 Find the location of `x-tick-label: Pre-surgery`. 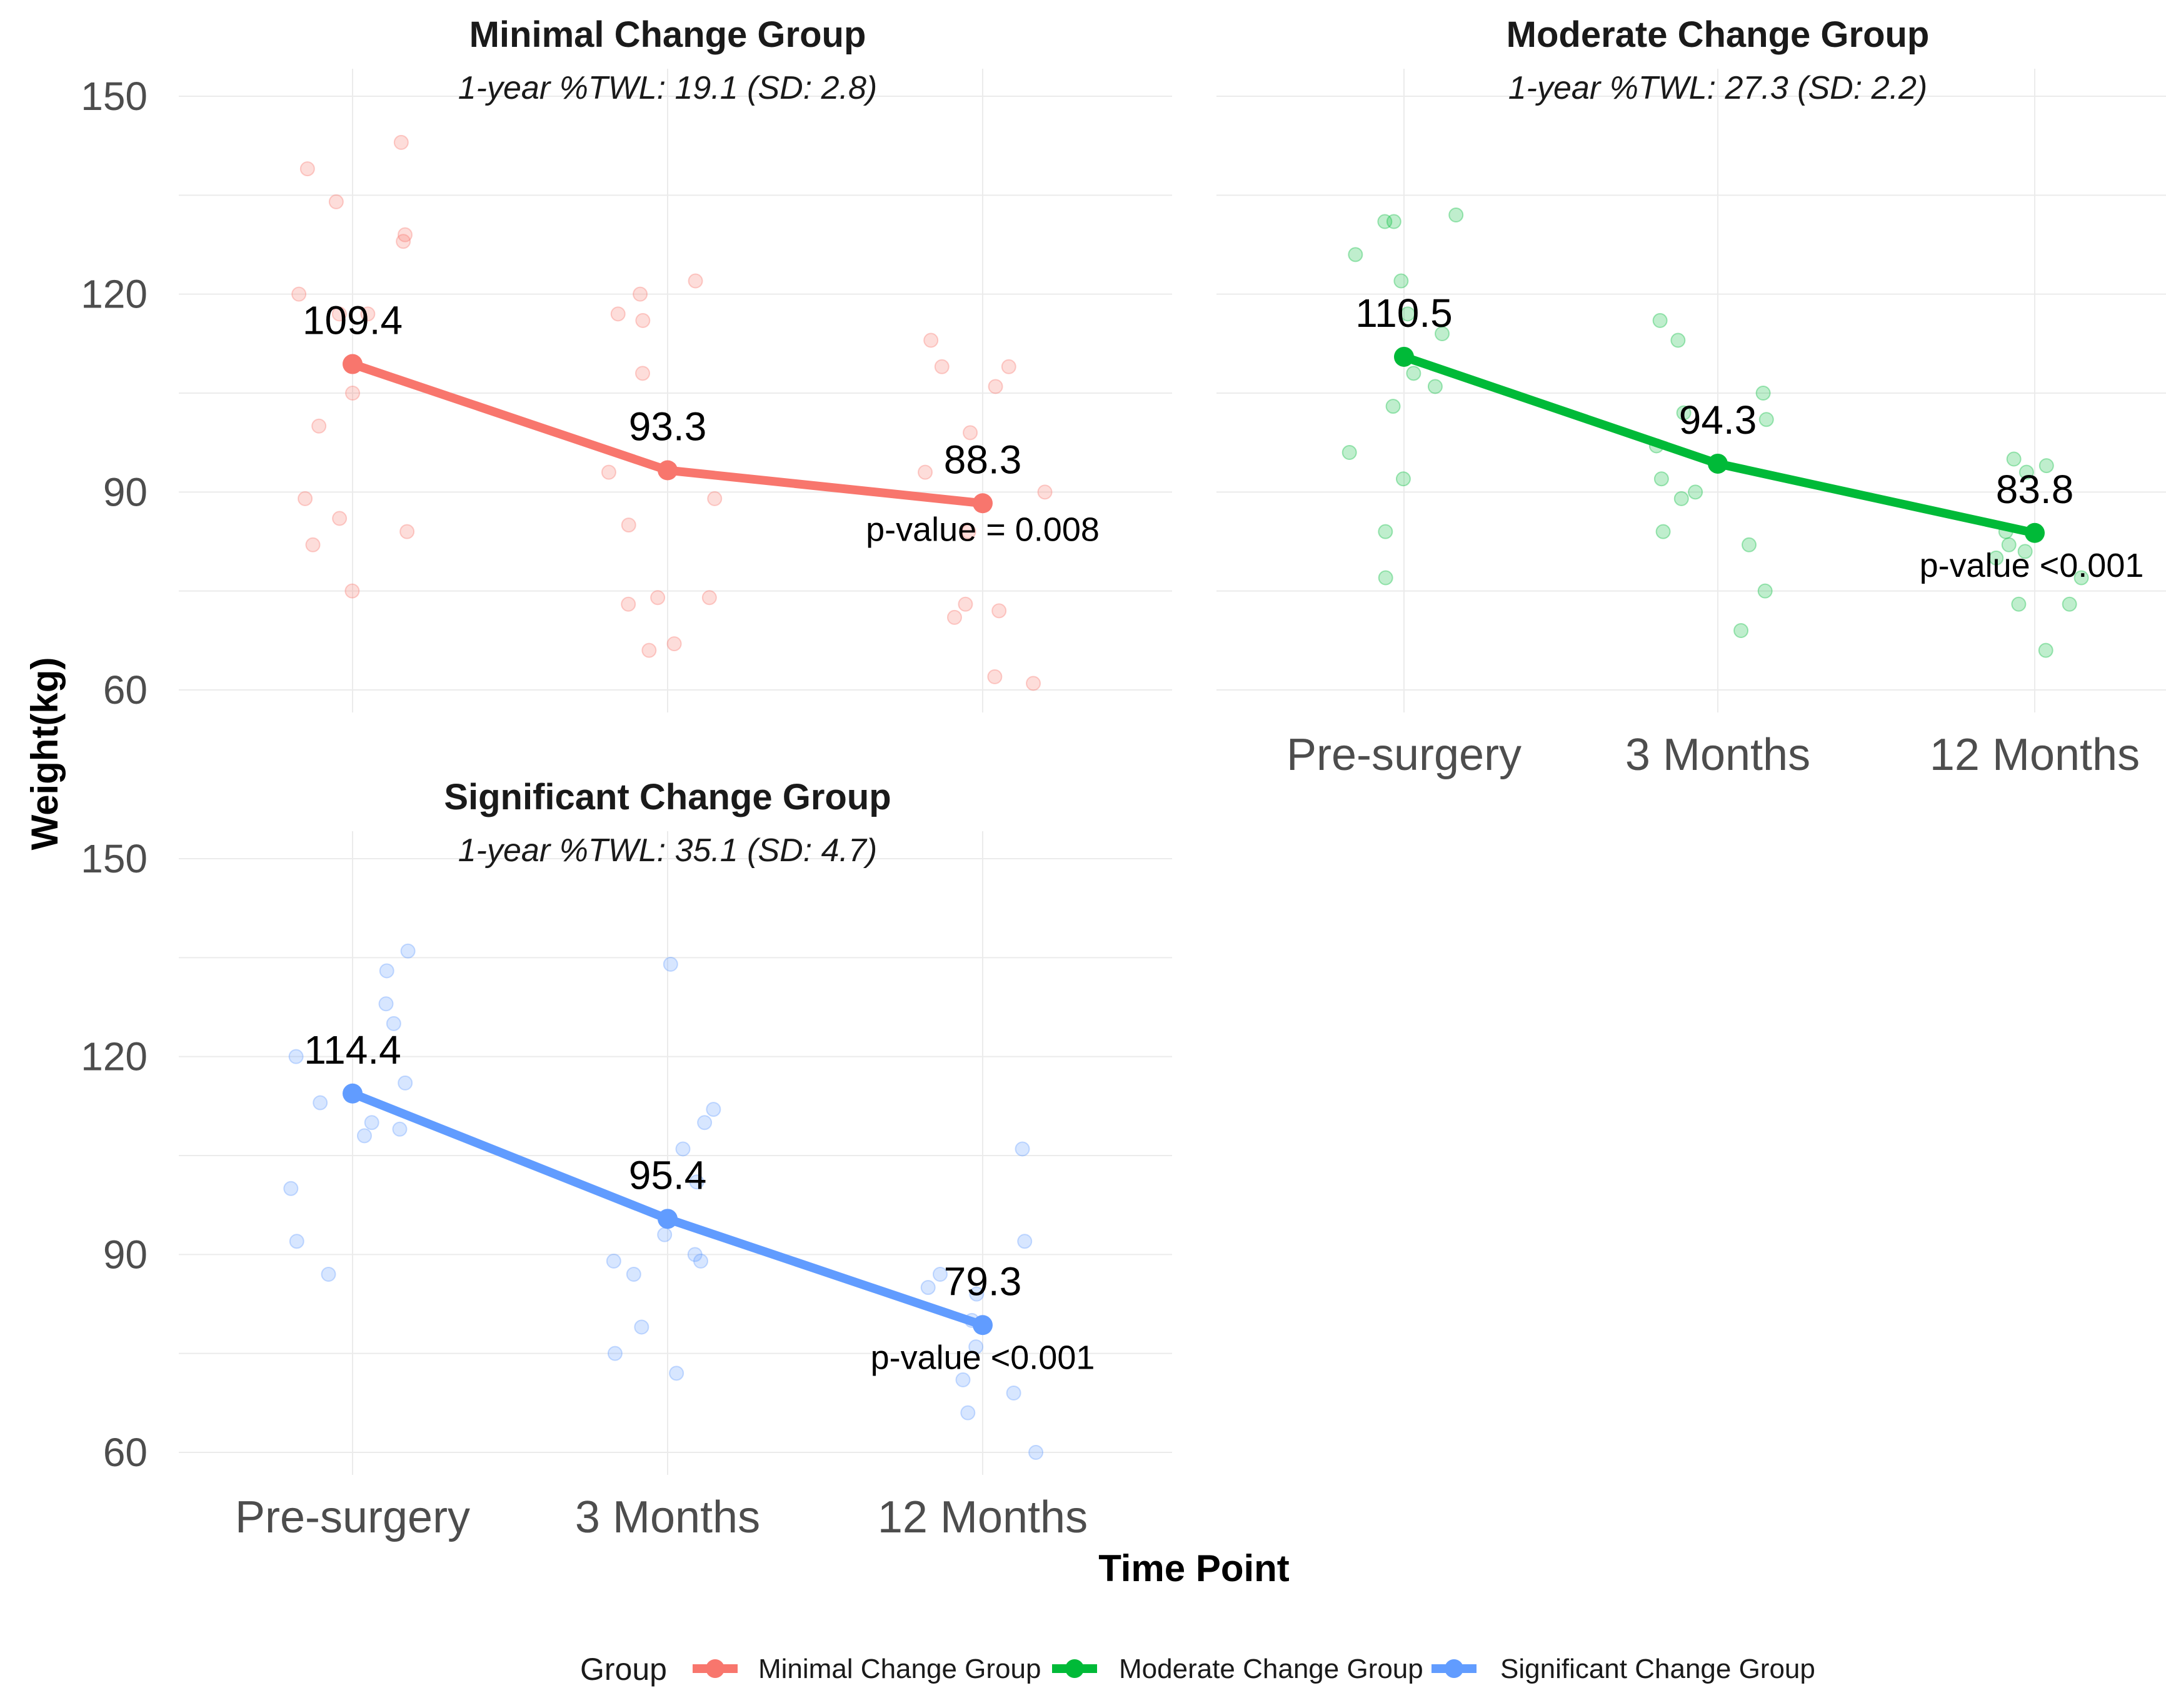

x-tick-label: Pre-surgery is located at coordinates (1404, 755).